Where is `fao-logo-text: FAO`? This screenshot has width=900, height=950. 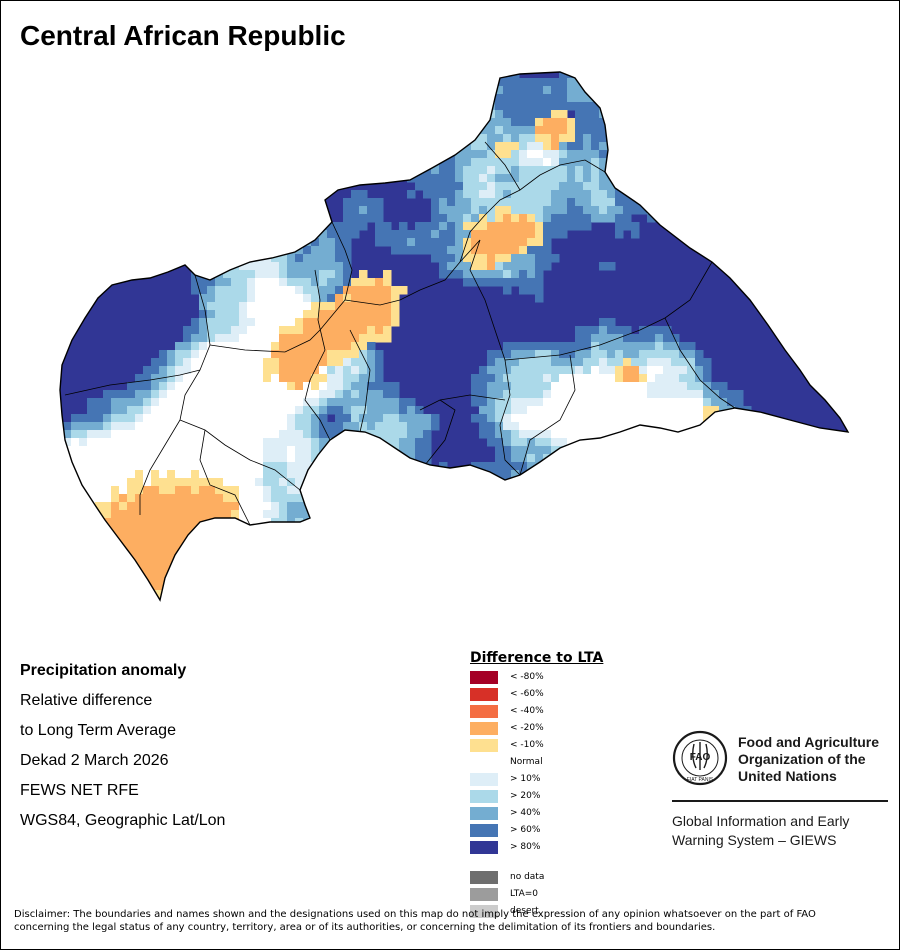 fao-logo-text: FAO is located at coordinates (700, 757).